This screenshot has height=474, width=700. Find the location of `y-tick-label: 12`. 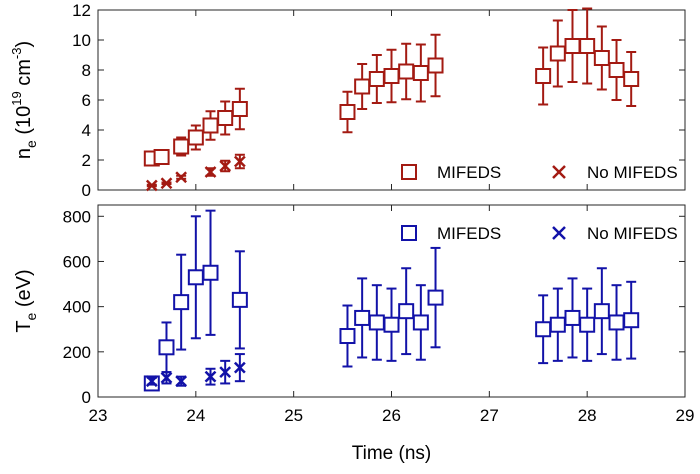

y-tick-label: 12 is located at coordinates (81, 10).